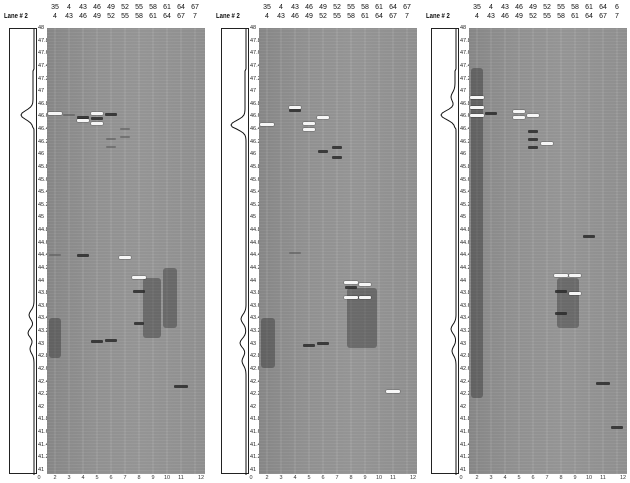 The image size is (630, 483). Describe the element at coordinates (465, 129) in the screenshot. I see `y-tick-label: 46.4` at that location.